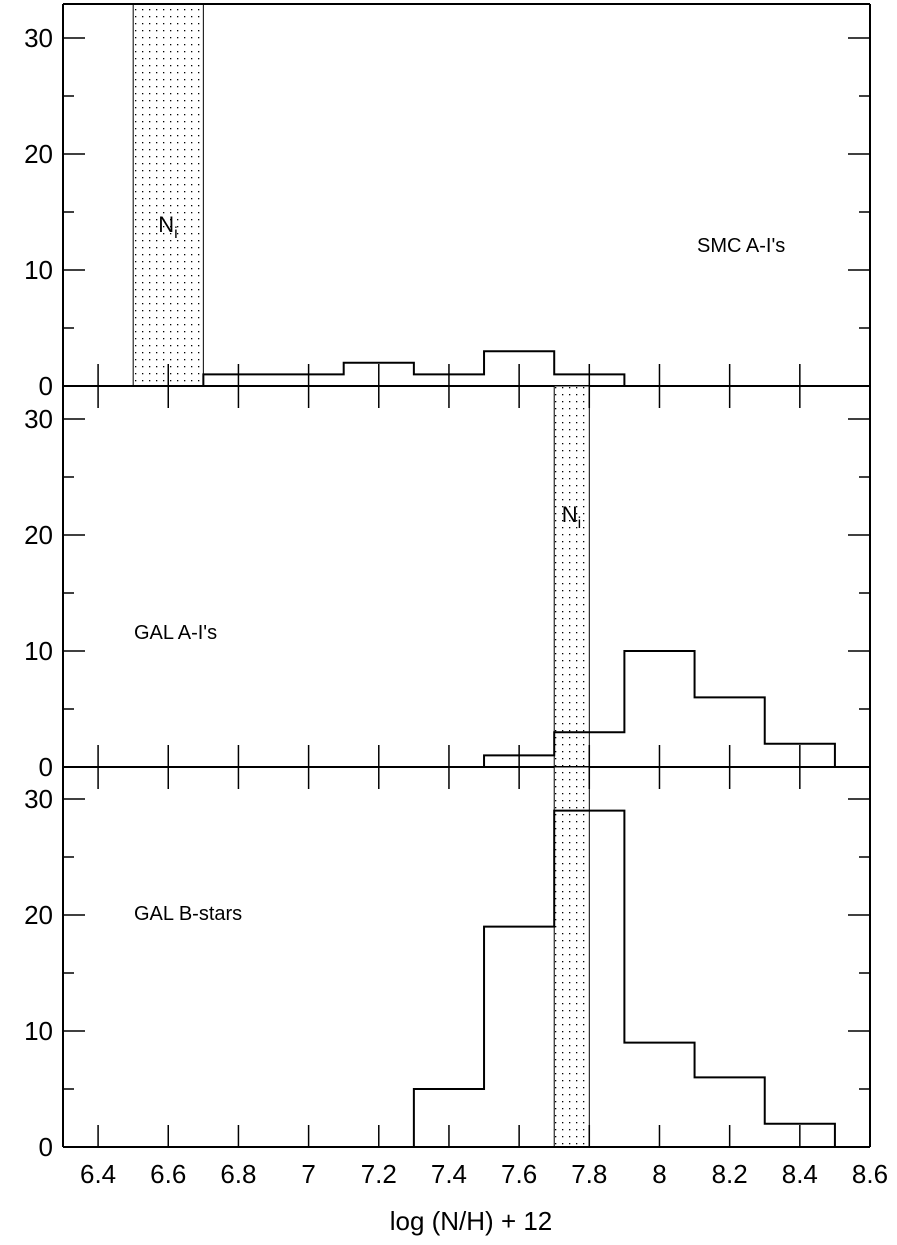 The height and width of the screenshot is (1245, 897). What do you see at coordinates (484, 1174) in the screenshot?
I see `x-axis-labels: 6.4 6.6 6.8 7 7.2 7.4 7.6 7.8 8 8.2 8.4 8.6` at bounding box center [484, 1174].